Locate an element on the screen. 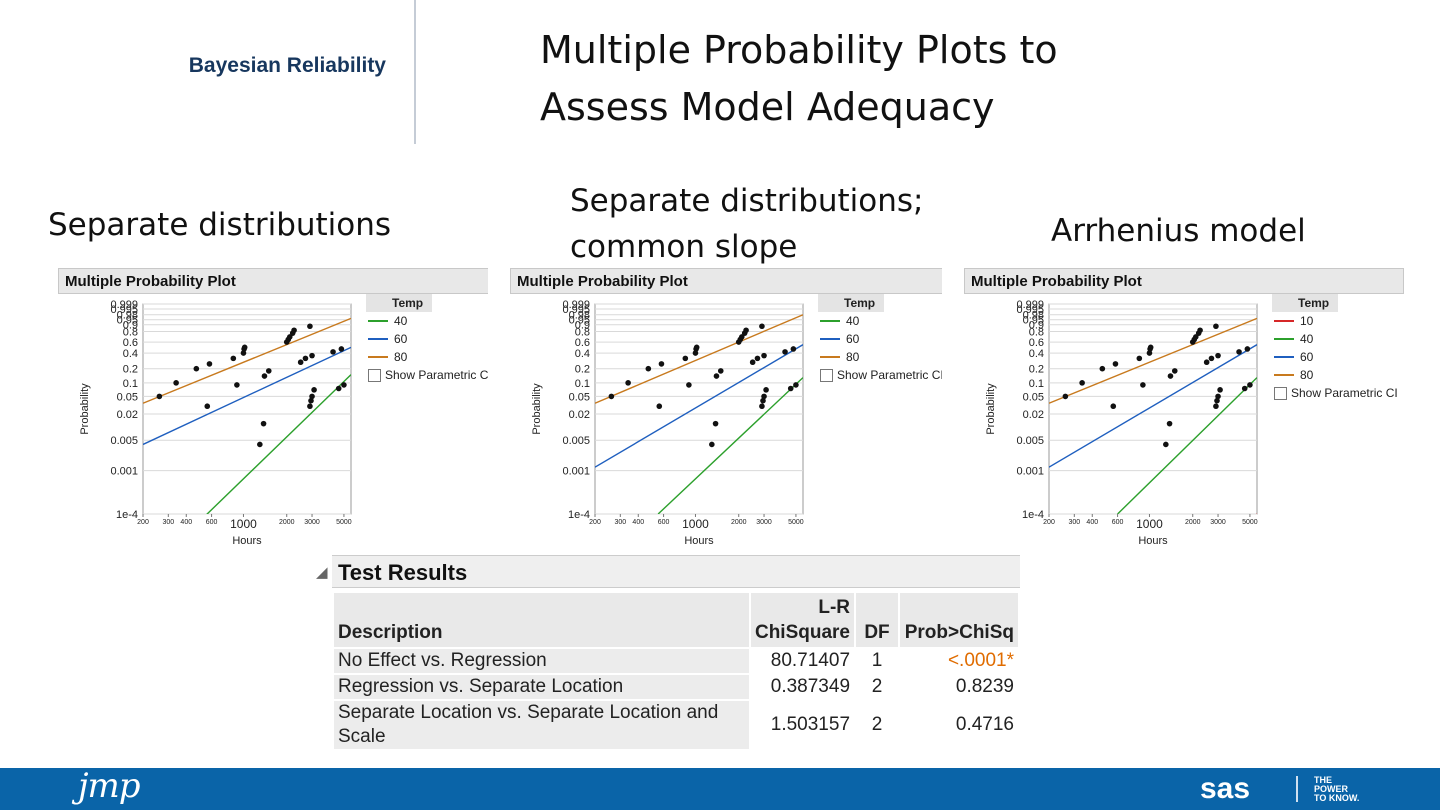  y-tick-label: 0.005 is located at coordinates (124, 441).